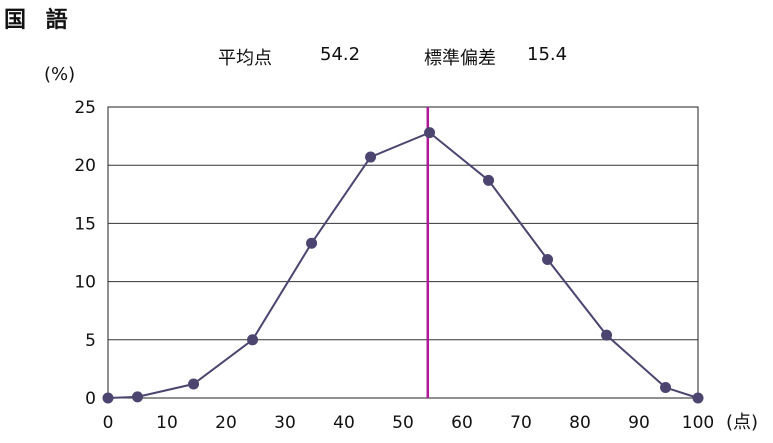 The height and width of the screenshot is (443, 773). I want to click on subject-title: 国 語, so click(39, 20).